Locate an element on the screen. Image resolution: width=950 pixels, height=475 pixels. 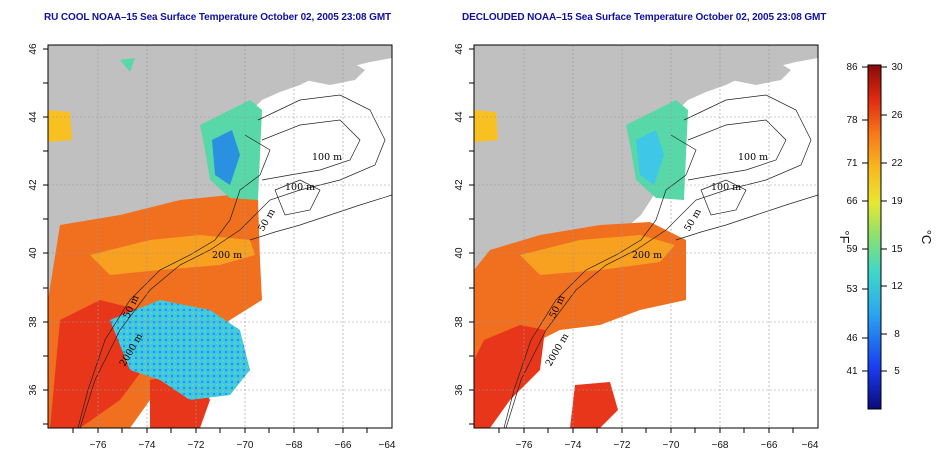
x-axis-labels-left: −76 −74 −72 −70 −68 −66 −64 is located at coordinates (243, 445).